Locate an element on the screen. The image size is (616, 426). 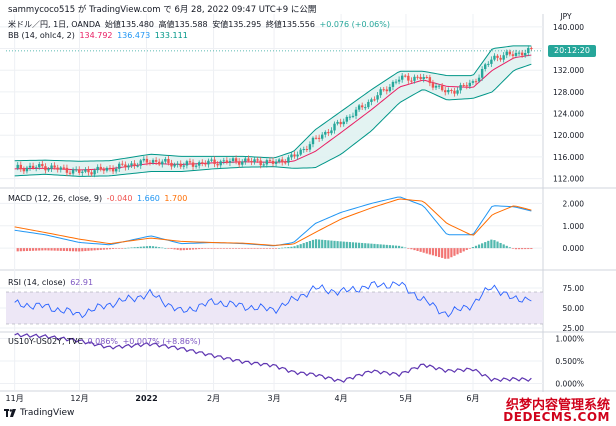
watermark-line1: 织梦内容管理系统 is located at coordinates (557, 405).